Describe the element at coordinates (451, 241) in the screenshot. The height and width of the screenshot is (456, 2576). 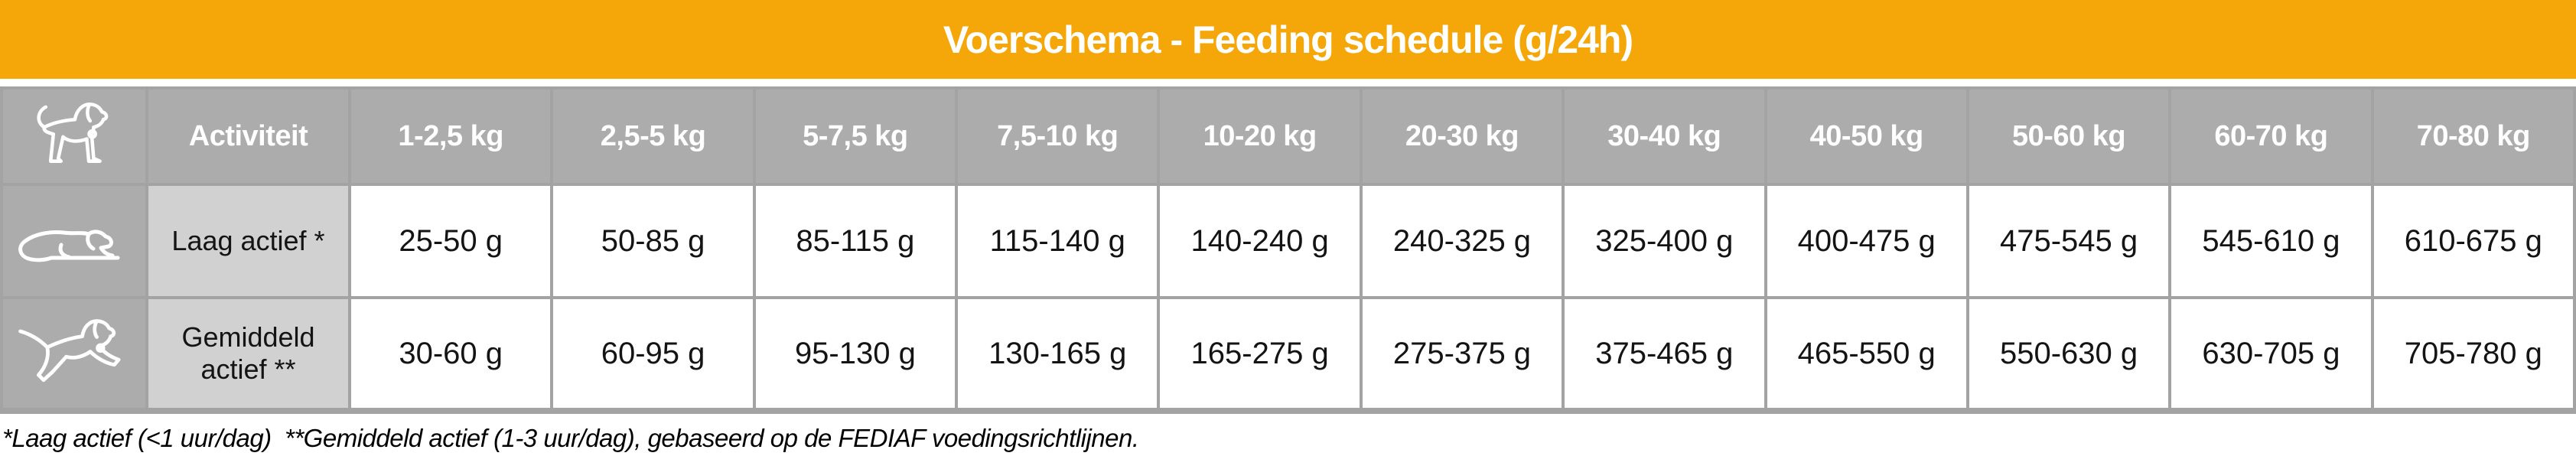
I see `value-low-1: 25-50 g` at that location.